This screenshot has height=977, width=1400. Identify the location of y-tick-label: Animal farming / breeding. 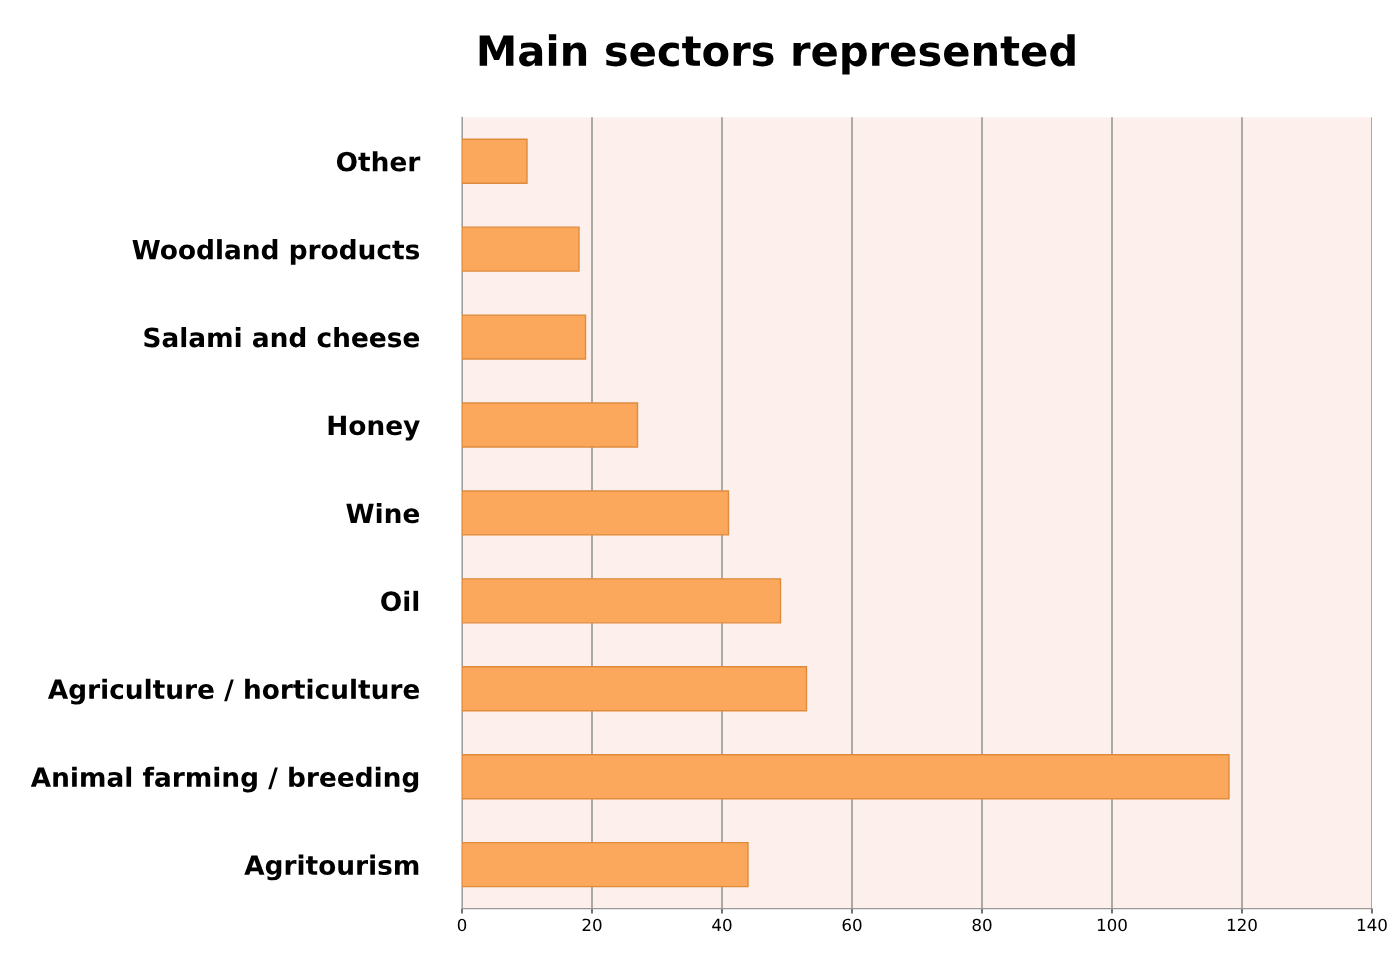
(224, 779).